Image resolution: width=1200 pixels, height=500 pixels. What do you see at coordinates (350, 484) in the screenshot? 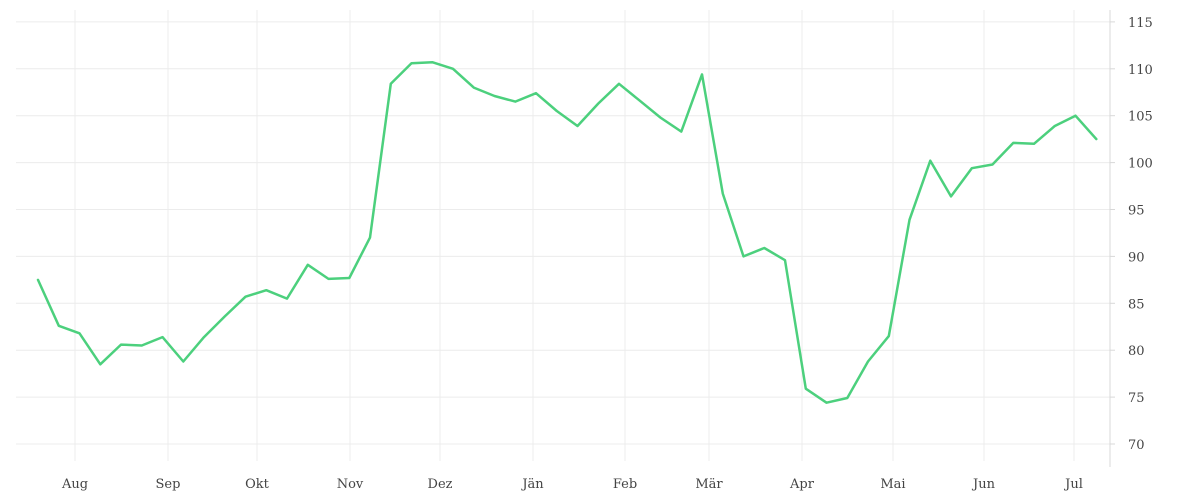
I see `x-tick-label: Nov` at bounding box center [350, 484].